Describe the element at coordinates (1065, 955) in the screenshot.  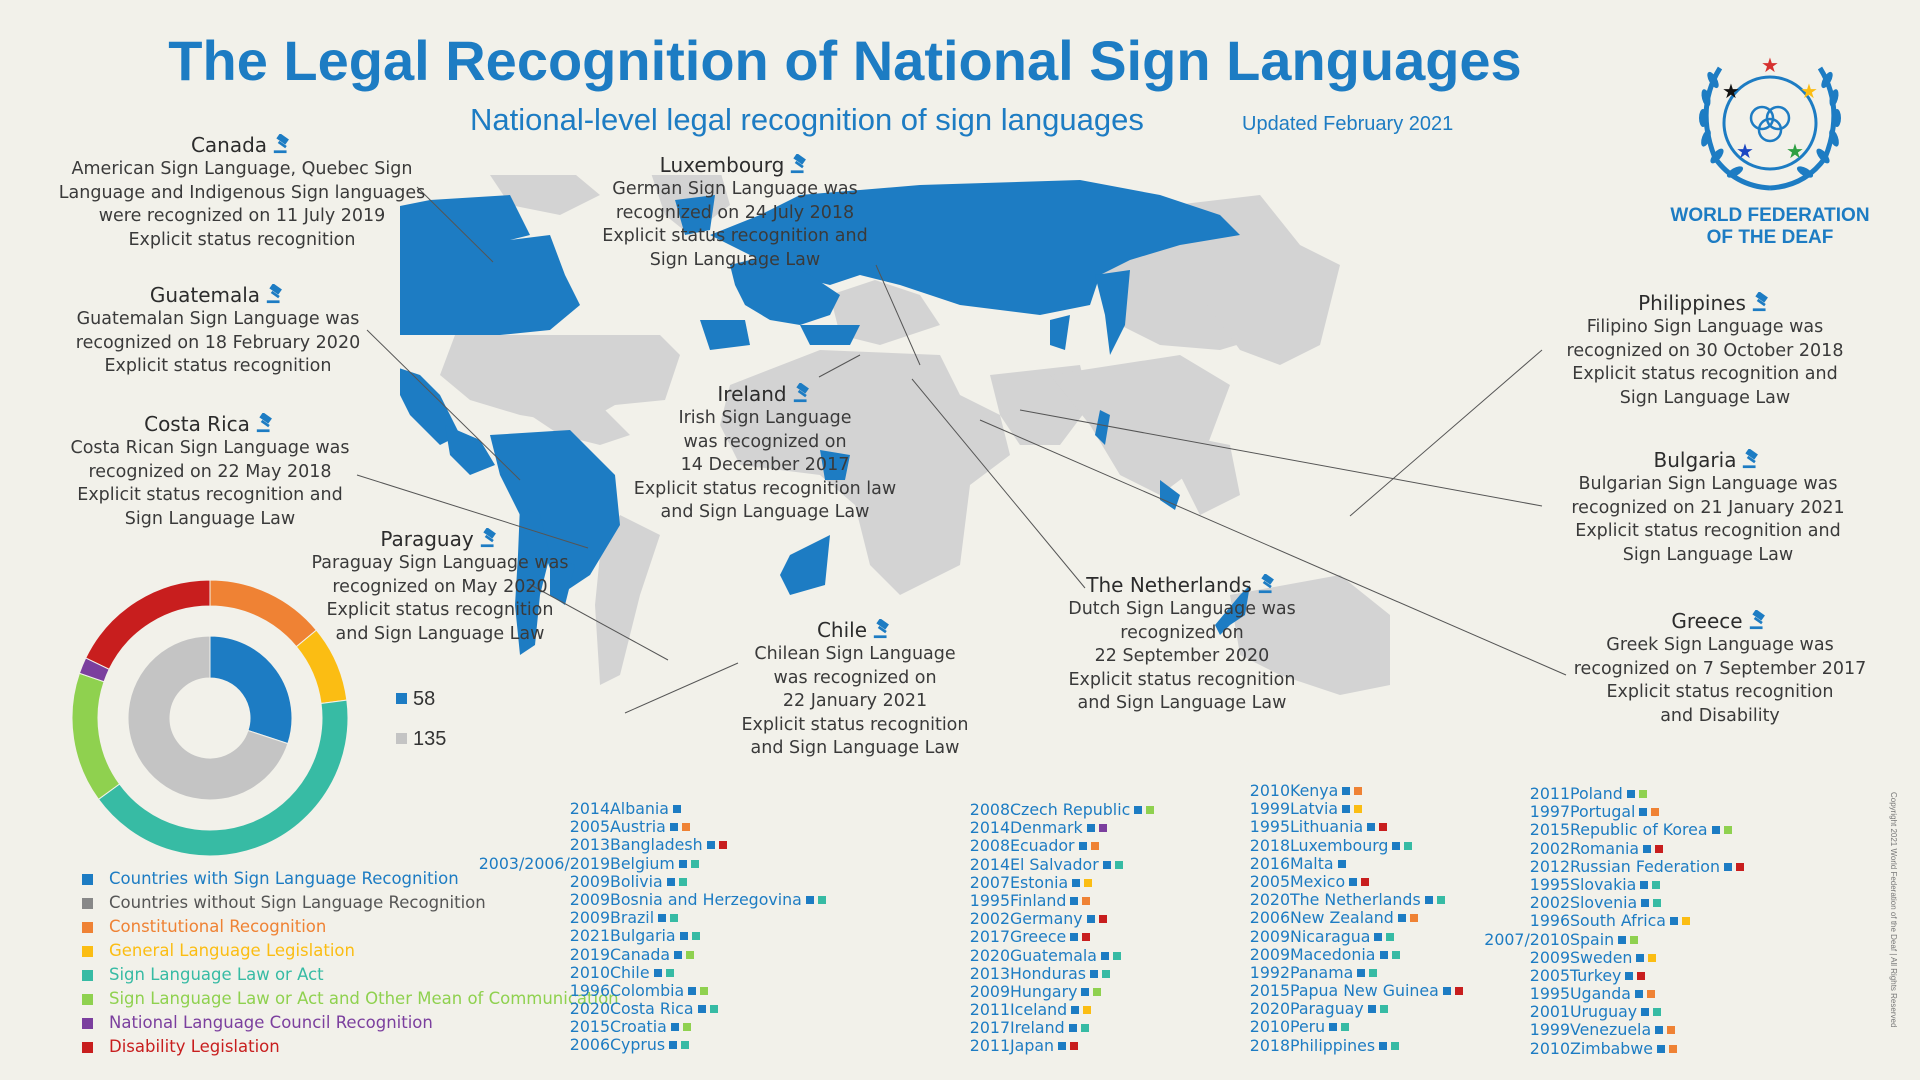
I see `country-name: Guatemala` at that location.